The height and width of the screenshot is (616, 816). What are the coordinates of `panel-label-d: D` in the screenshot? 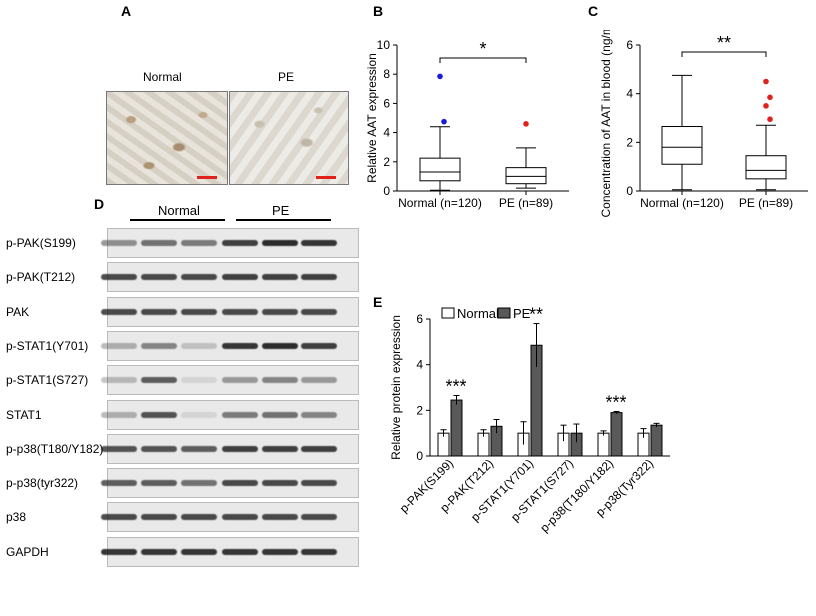 It's located at (99, 204).